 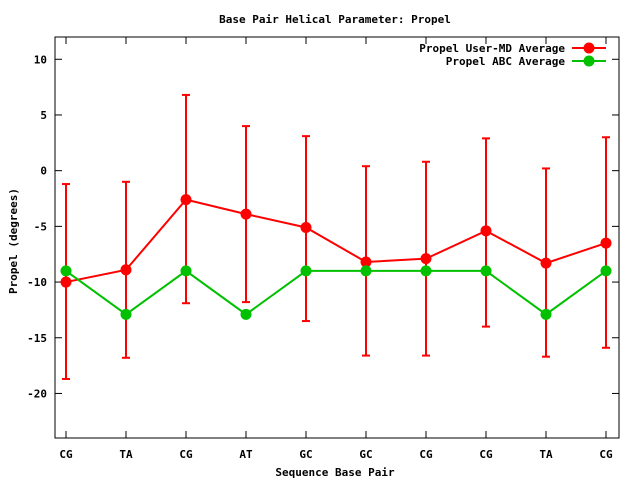 What do you see at coordinates (37, 393) in the screenshot?
I see `y-tick-label: -20` at bounding box center [37, 393].